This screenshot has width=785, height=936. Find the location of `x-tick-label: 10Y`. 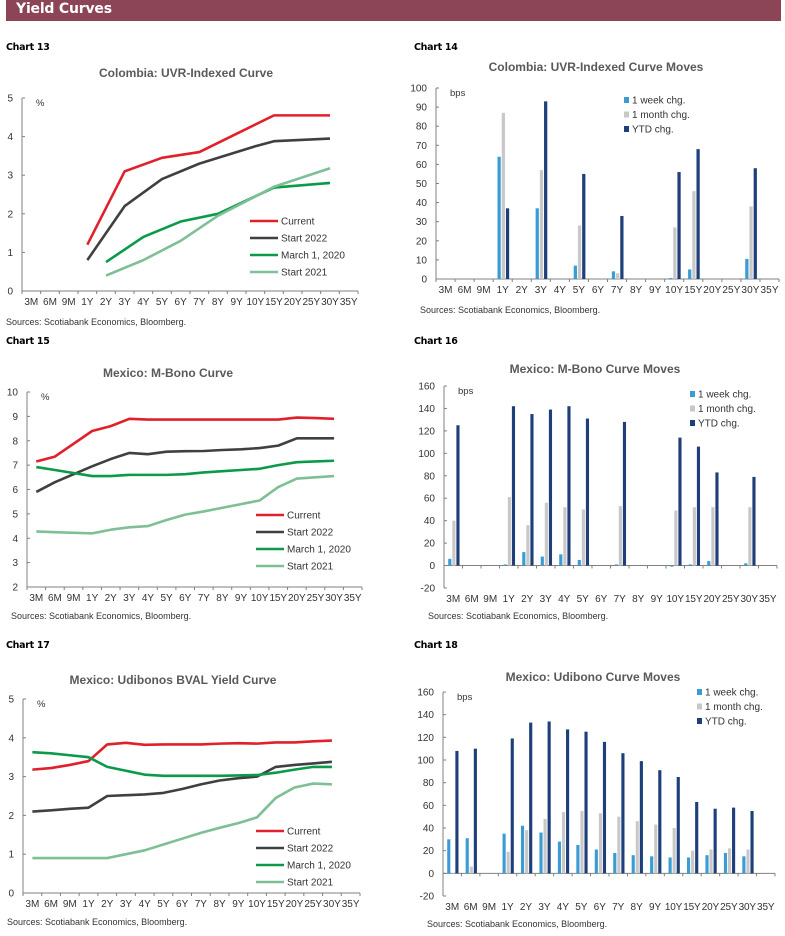

x-tick-label: 10Y is located at coordinates (676, 599).